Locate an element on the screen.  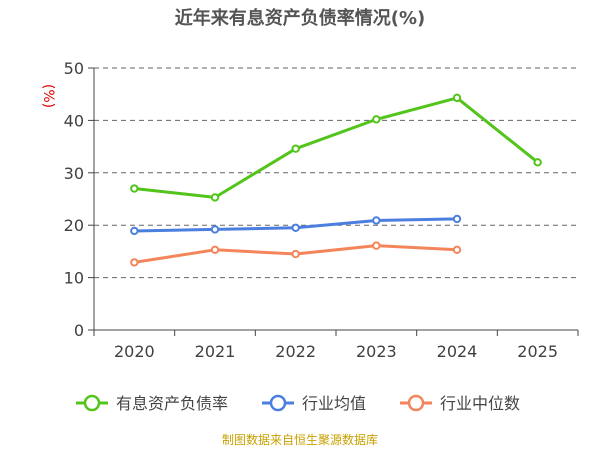
y-tick-label: 0 is located at coordinates (79, 330).